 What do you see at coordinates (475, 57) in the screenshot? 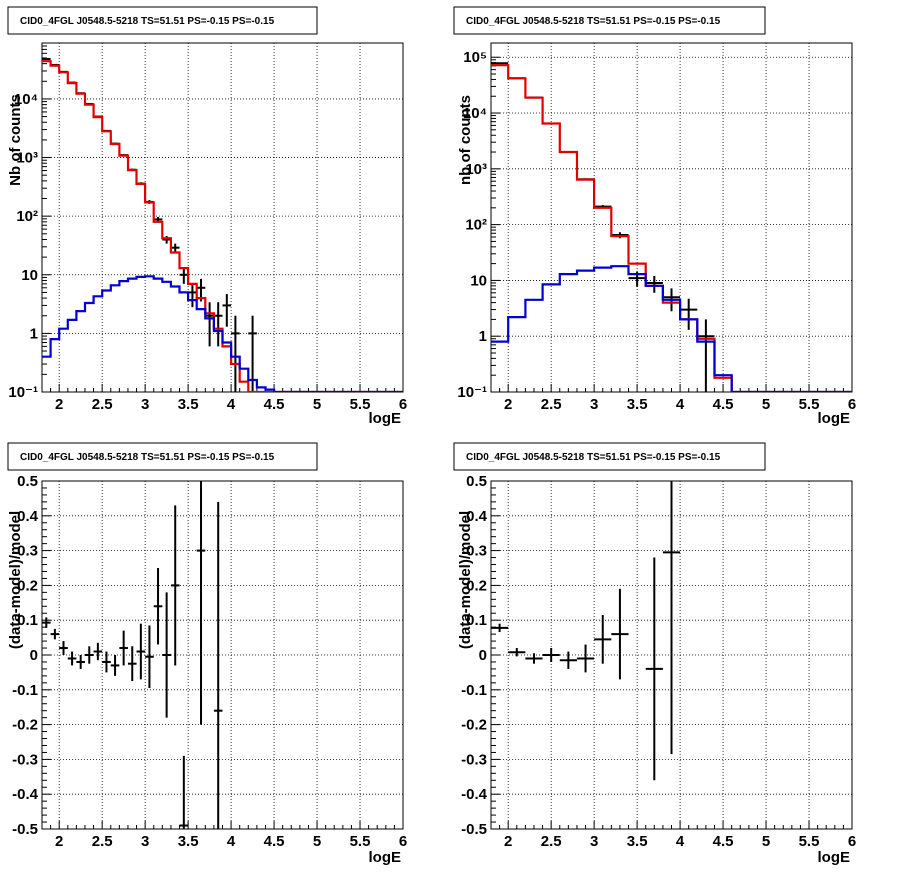
I see `y-tick-label: 10⁵` at bounding box center [475, 57].